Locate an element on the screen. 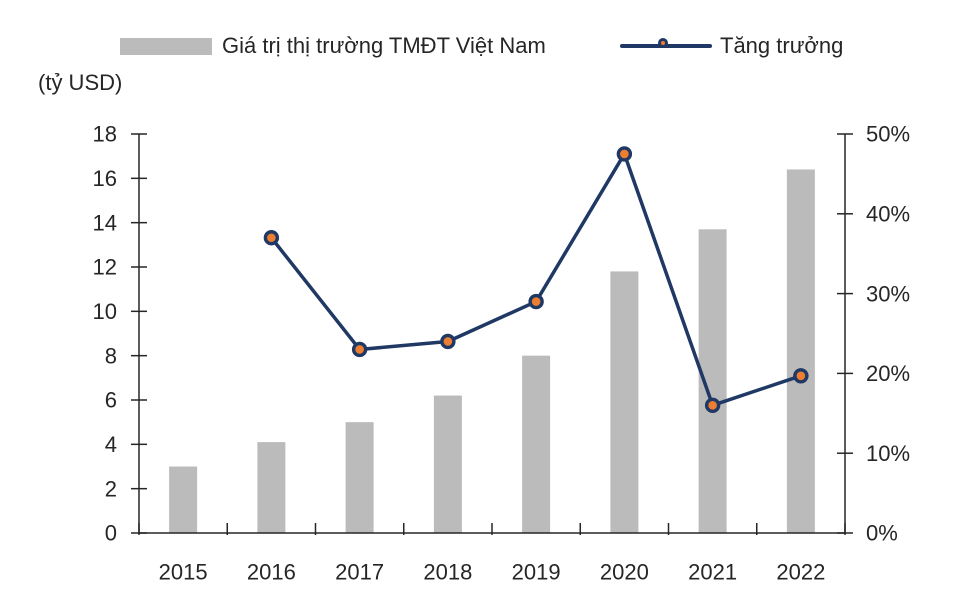  x-label-2021: 2021 is located at coordinates (712, 572).